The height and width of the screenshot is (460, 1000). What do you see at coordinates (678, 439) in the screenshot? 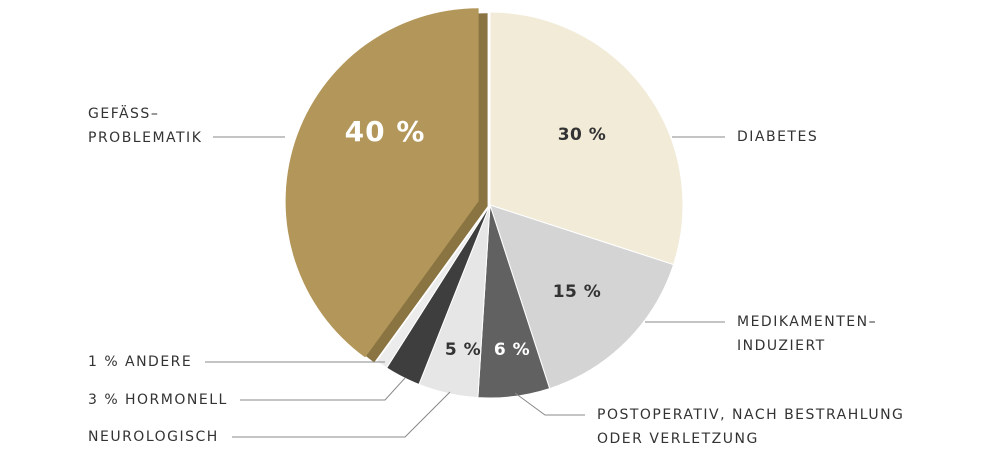
I see `category-line: ODER VERLETZUNG` at bounding box center [678, 439].